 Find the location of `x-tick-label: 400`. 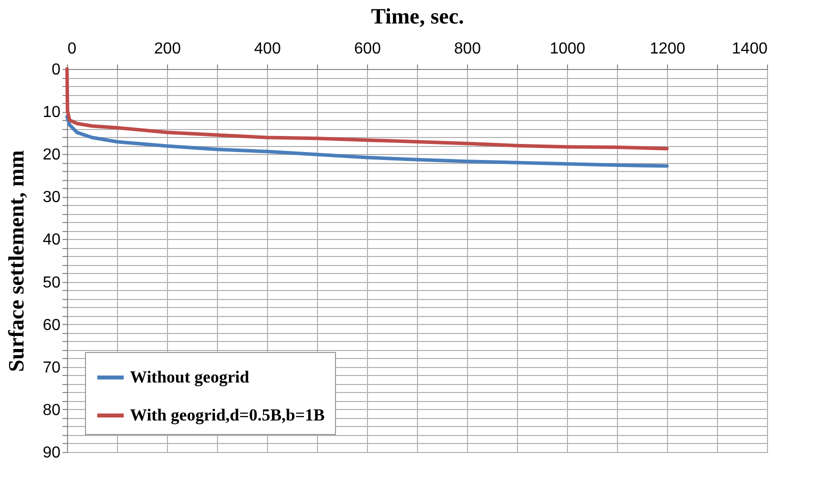

x-tick-label: 400 is located at coordinates (267, 49).